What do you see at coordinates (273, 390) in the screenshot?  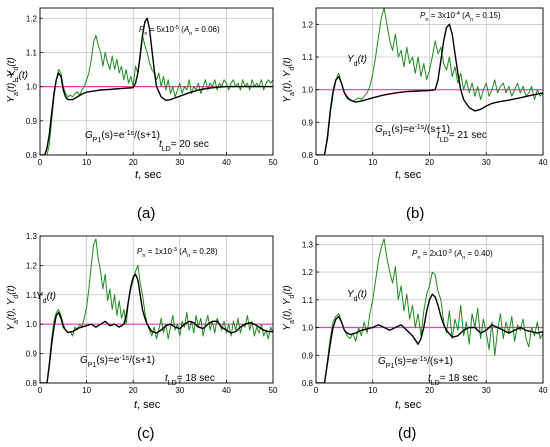 I see `x-tick-label: 50` at bounding box center [273, 390].